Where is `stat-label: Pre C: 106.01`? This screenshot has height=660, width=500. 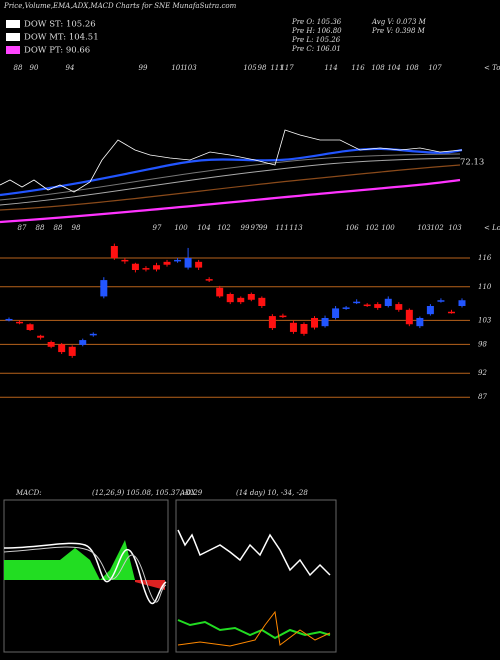 stat-label: Pre C: 106.01 is located at coordinates (316, 49).